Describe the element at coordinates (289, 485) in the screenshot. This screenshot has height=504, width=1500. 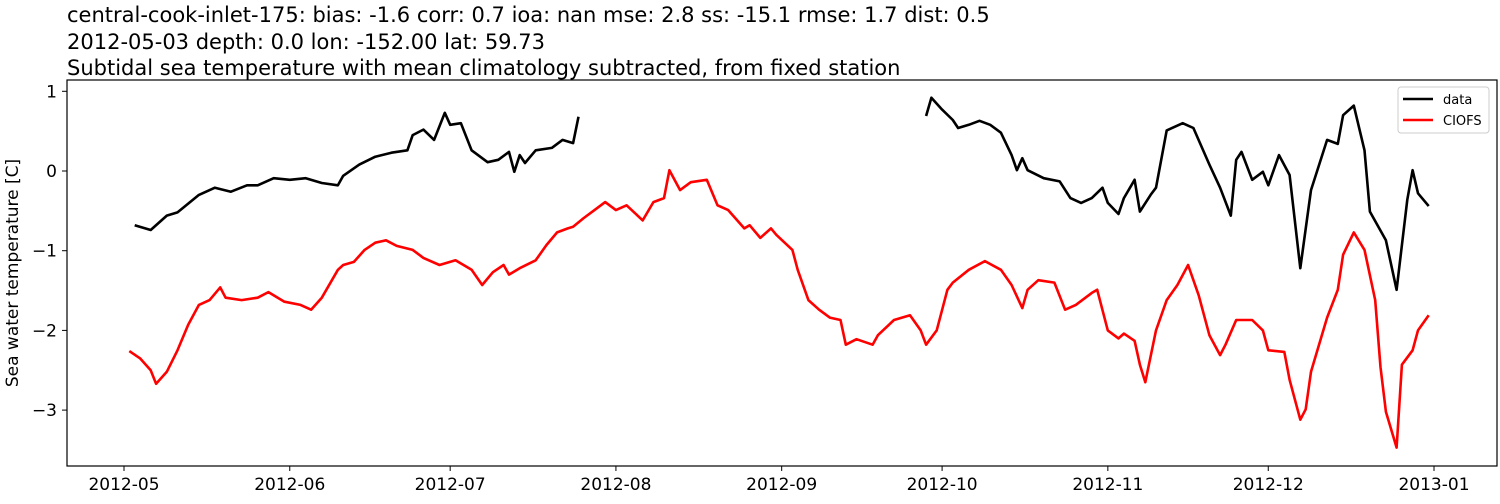
I see `x-tick-label: 2012-06` at that location.